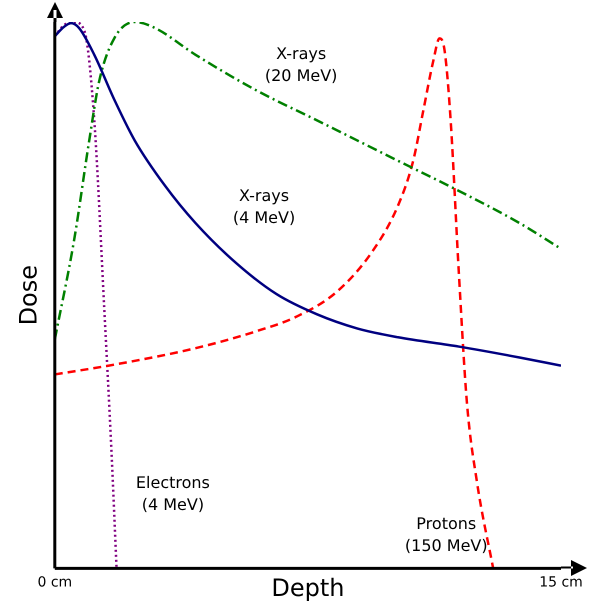 The width and height of the screenshot is (590, 606). I want to click on series-label: Protons (150 MeV), so click(446, 534).